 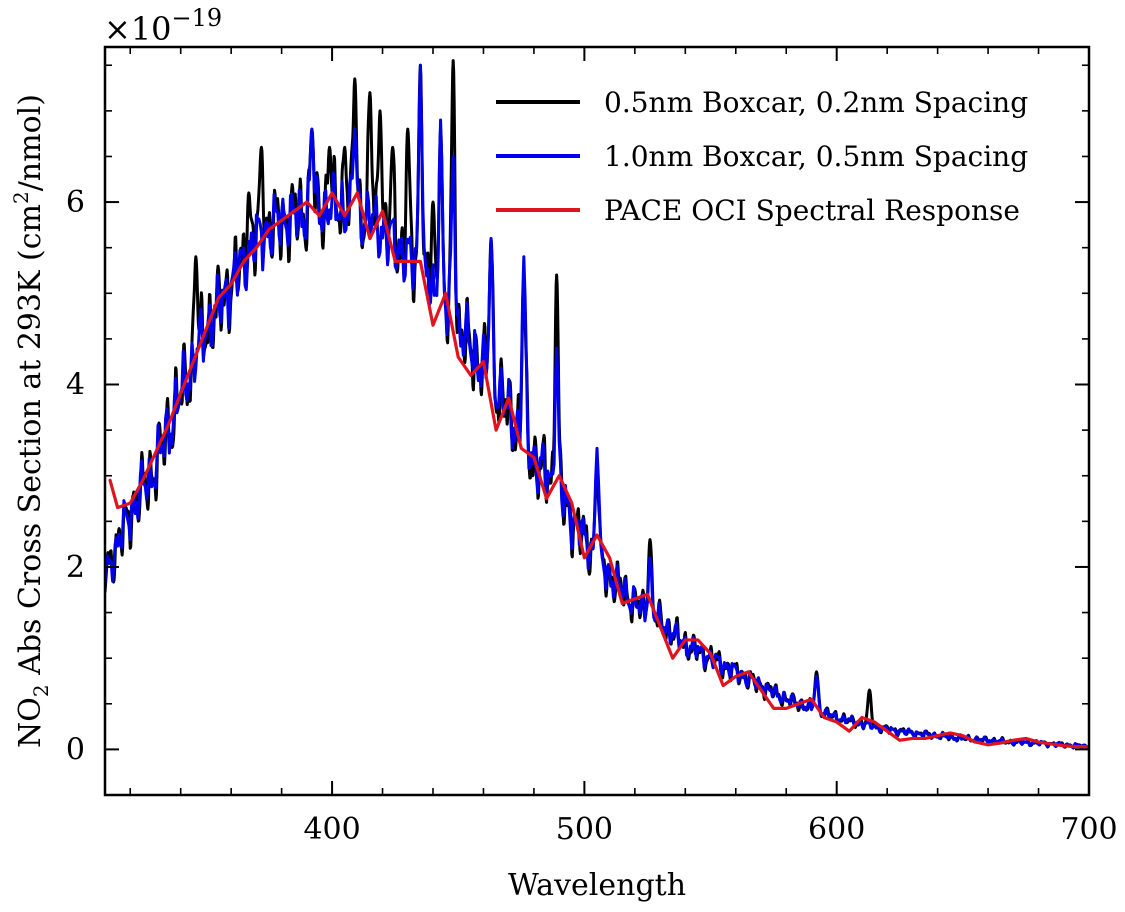 I want to click on y-axis-label: NO2 Abs Cross Section at 293K (cm2/nmol), so click(x=31, y=421).